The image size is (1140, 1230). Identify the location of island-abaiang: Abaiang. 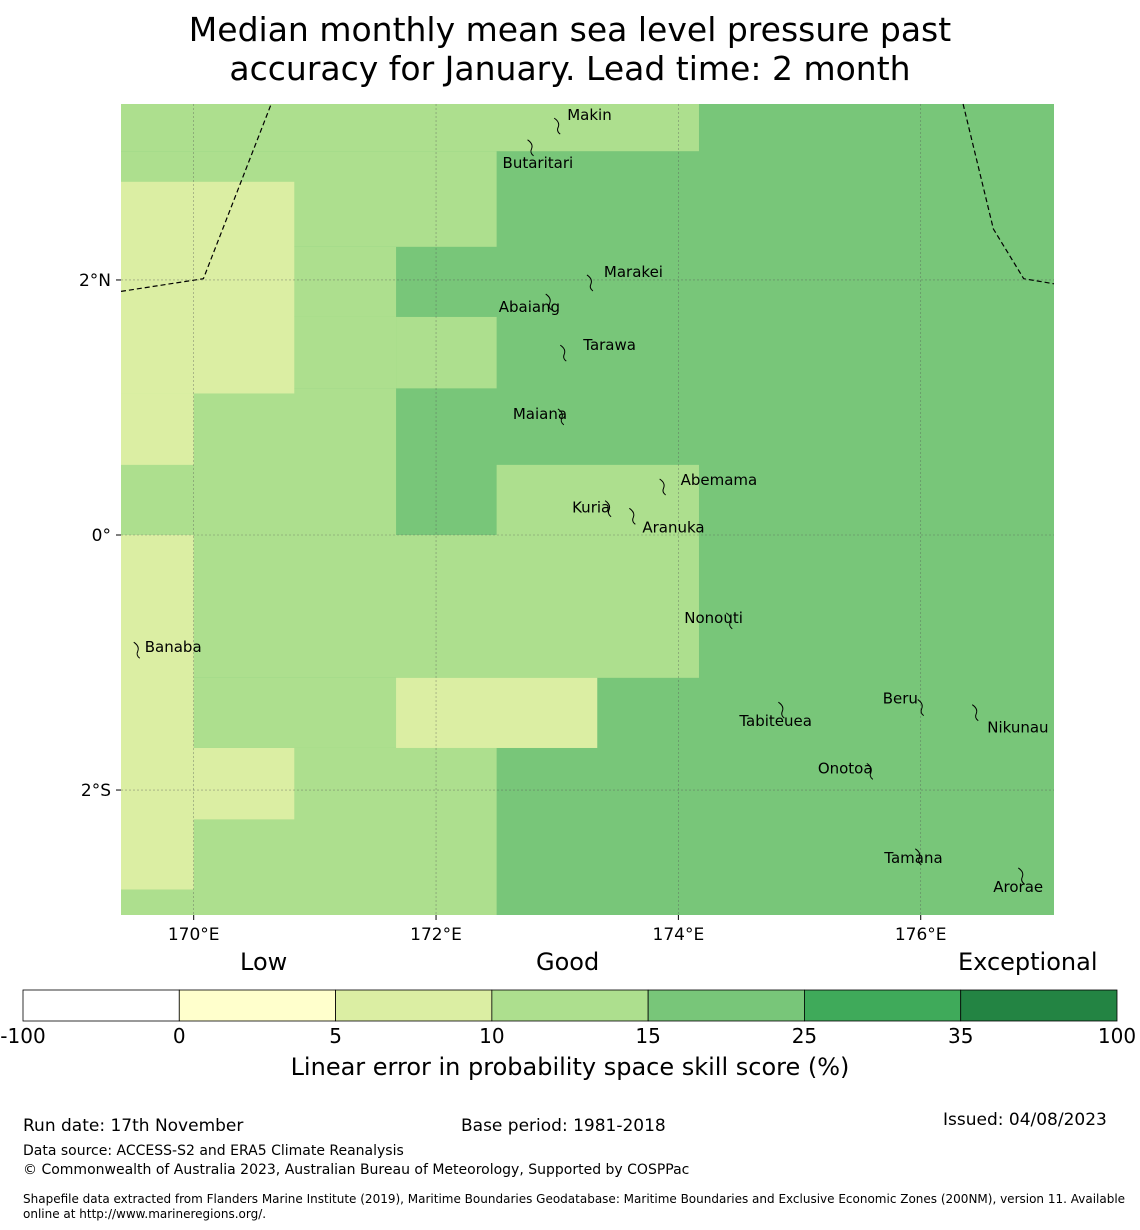
(529, 304).